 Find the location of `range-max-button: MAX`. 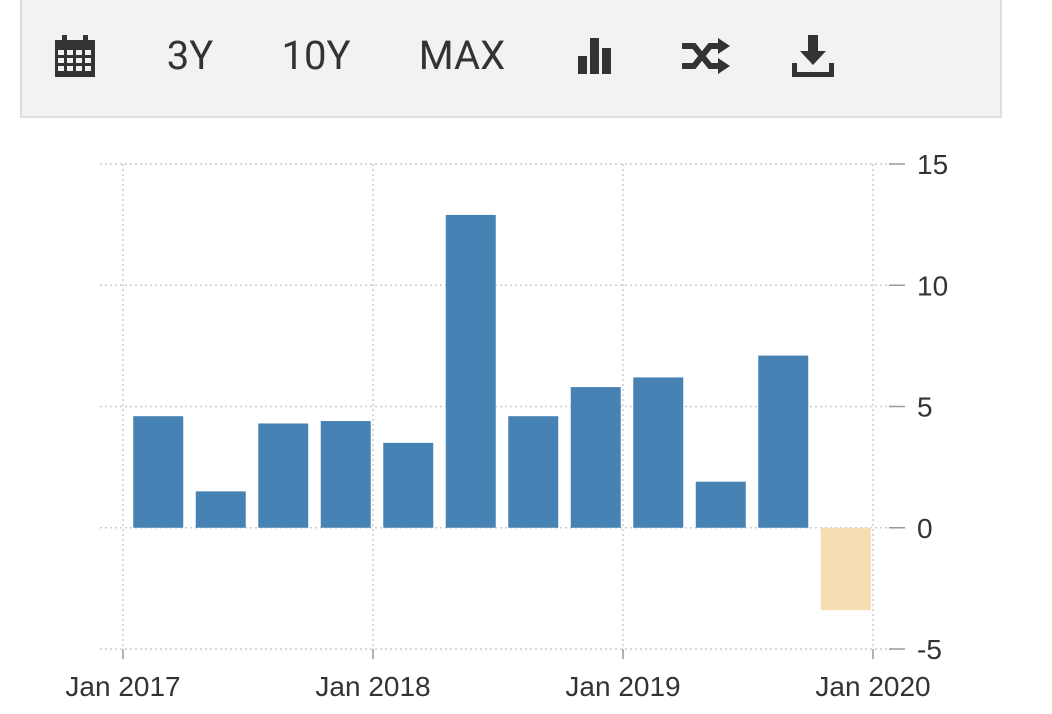

range-max-button: MAX is located at coordinates (462, 55).